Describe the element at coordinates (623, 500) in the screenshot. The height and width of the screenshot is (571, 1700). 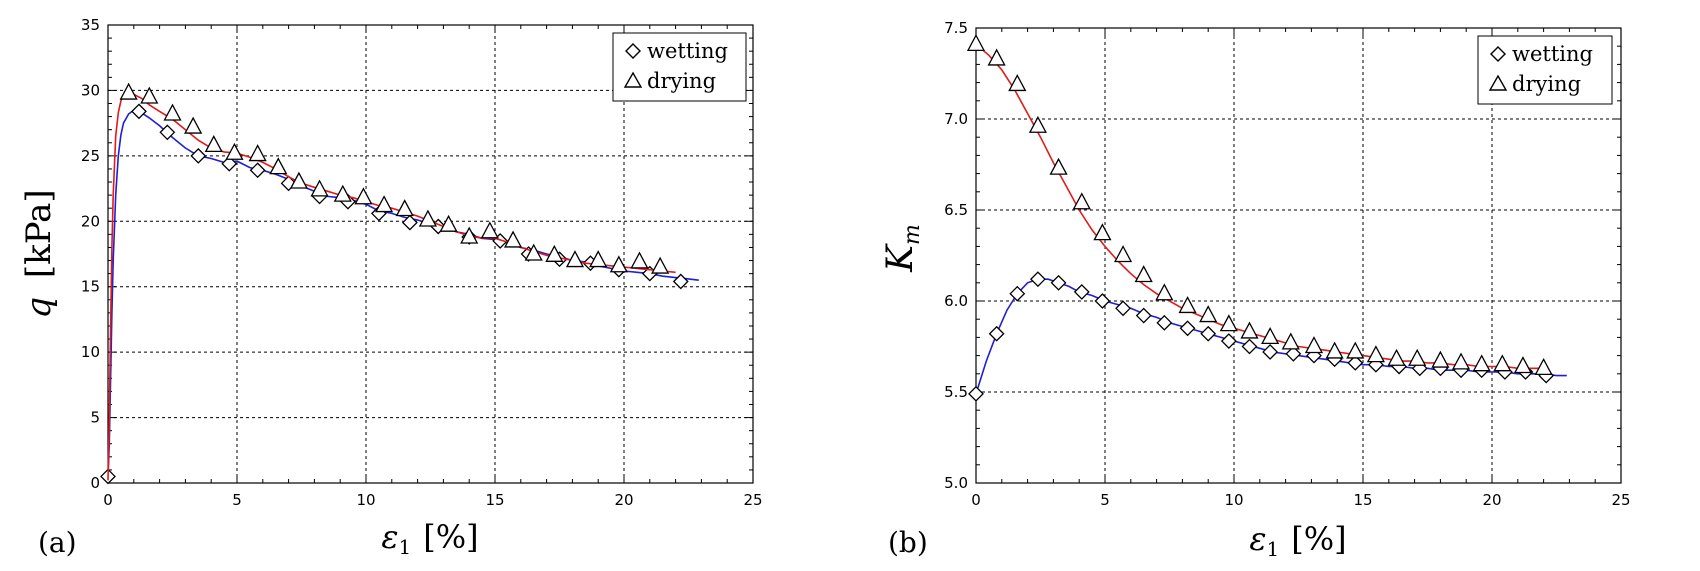
I see `panel-a-x-tick-label: 20` at that location.